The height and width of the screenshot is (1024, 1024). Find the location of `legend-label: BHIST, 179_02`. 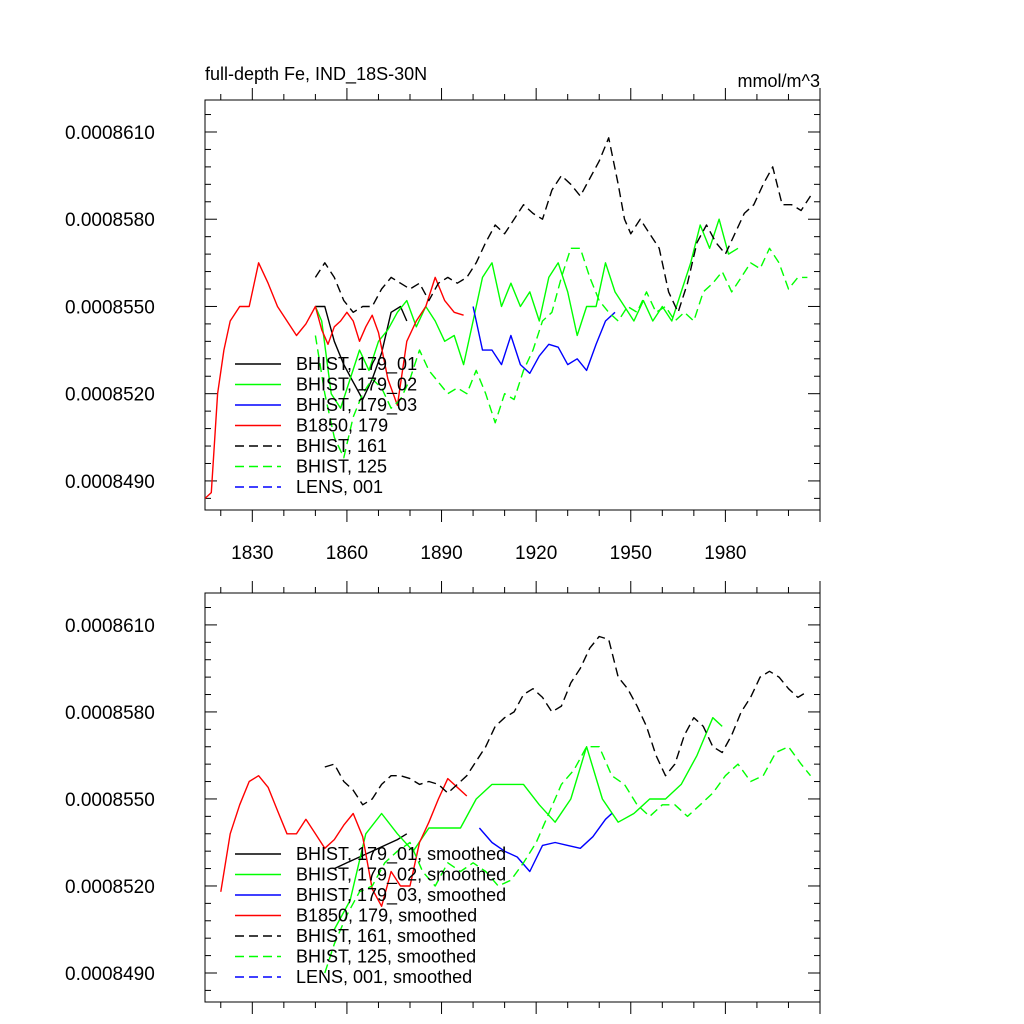

legend-label: BHIST, 179_02 is located at coordinates (356, 385).